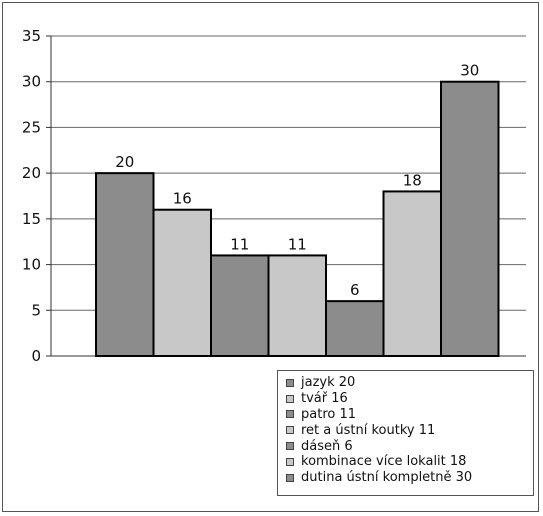  What do you see at coordinates (31, 82) in the screenshot?
I see `y-tick-label: 30` at bounding box center [31, 82].